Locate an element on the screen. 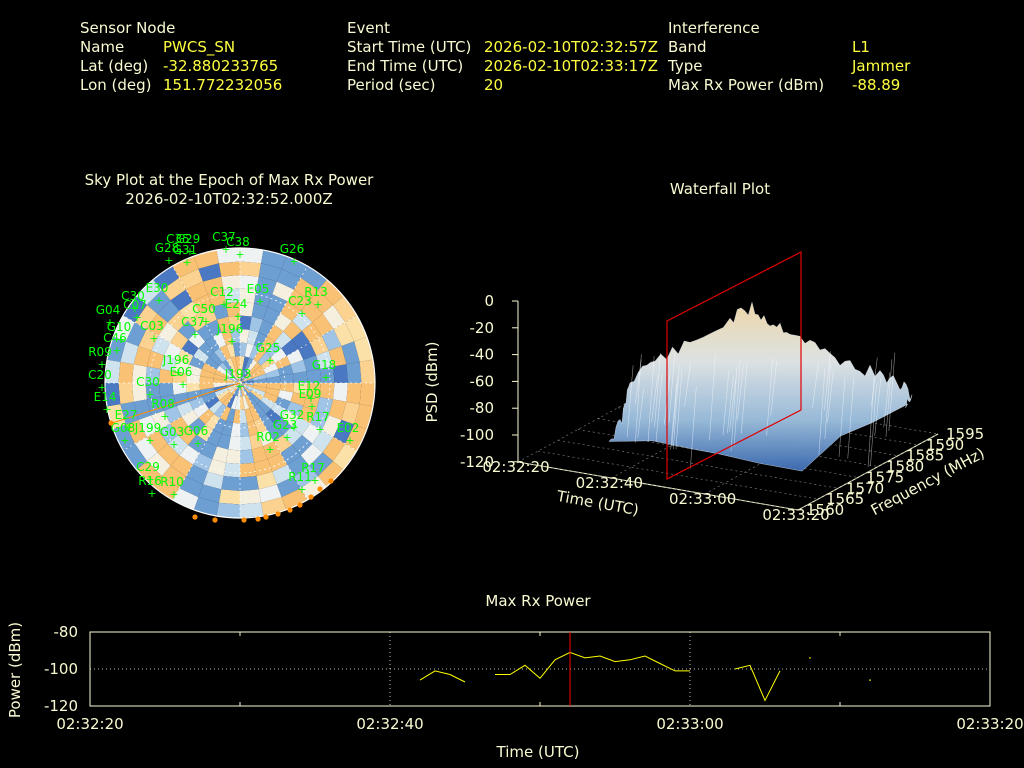 The width and height of the screenshot is (1024, 768). sky-edge-marker is located at coordinates (290, 510).